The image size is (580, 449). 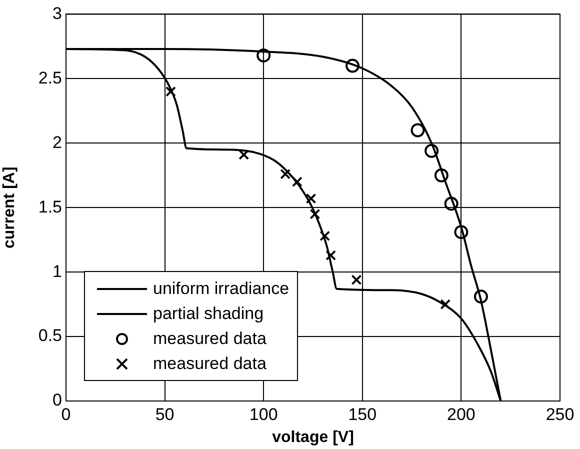 What do you see at coordinates (50, 78) in the screenshot?
I see `y-tick-label: 2.5` at bounding box center [50, 78].